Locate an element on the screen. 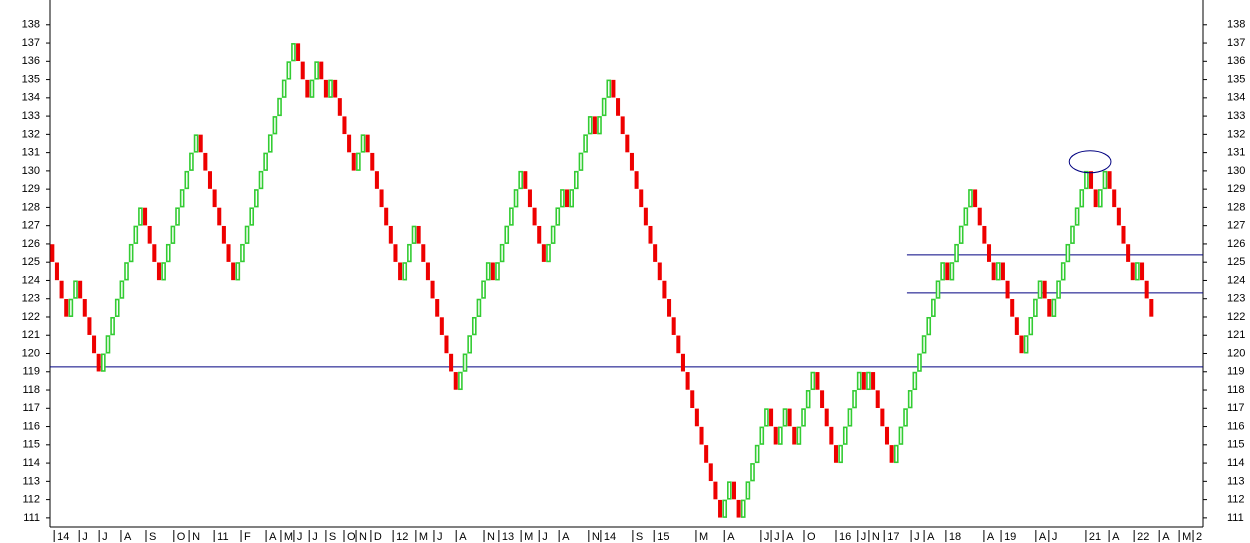 The image size is (1250, 543). y-tick-label-right: 134 is located at coordinates (1236, 98).